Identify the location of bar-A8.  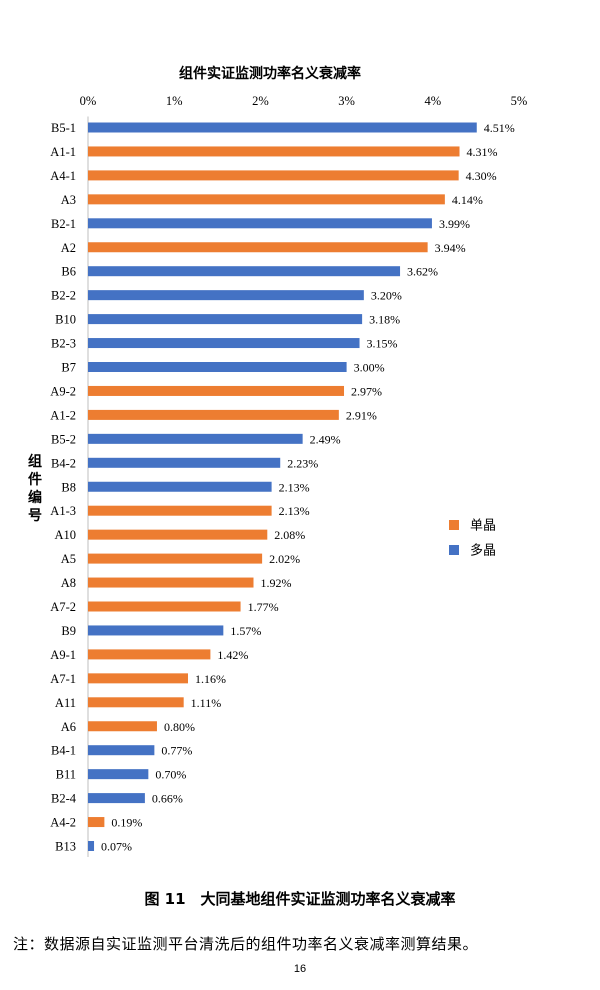
(171, 582).